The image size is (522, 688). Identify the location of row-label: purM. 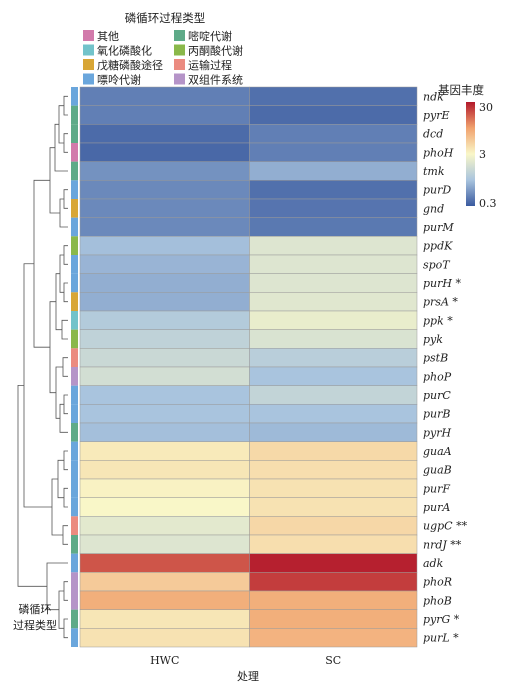
(438, 227).